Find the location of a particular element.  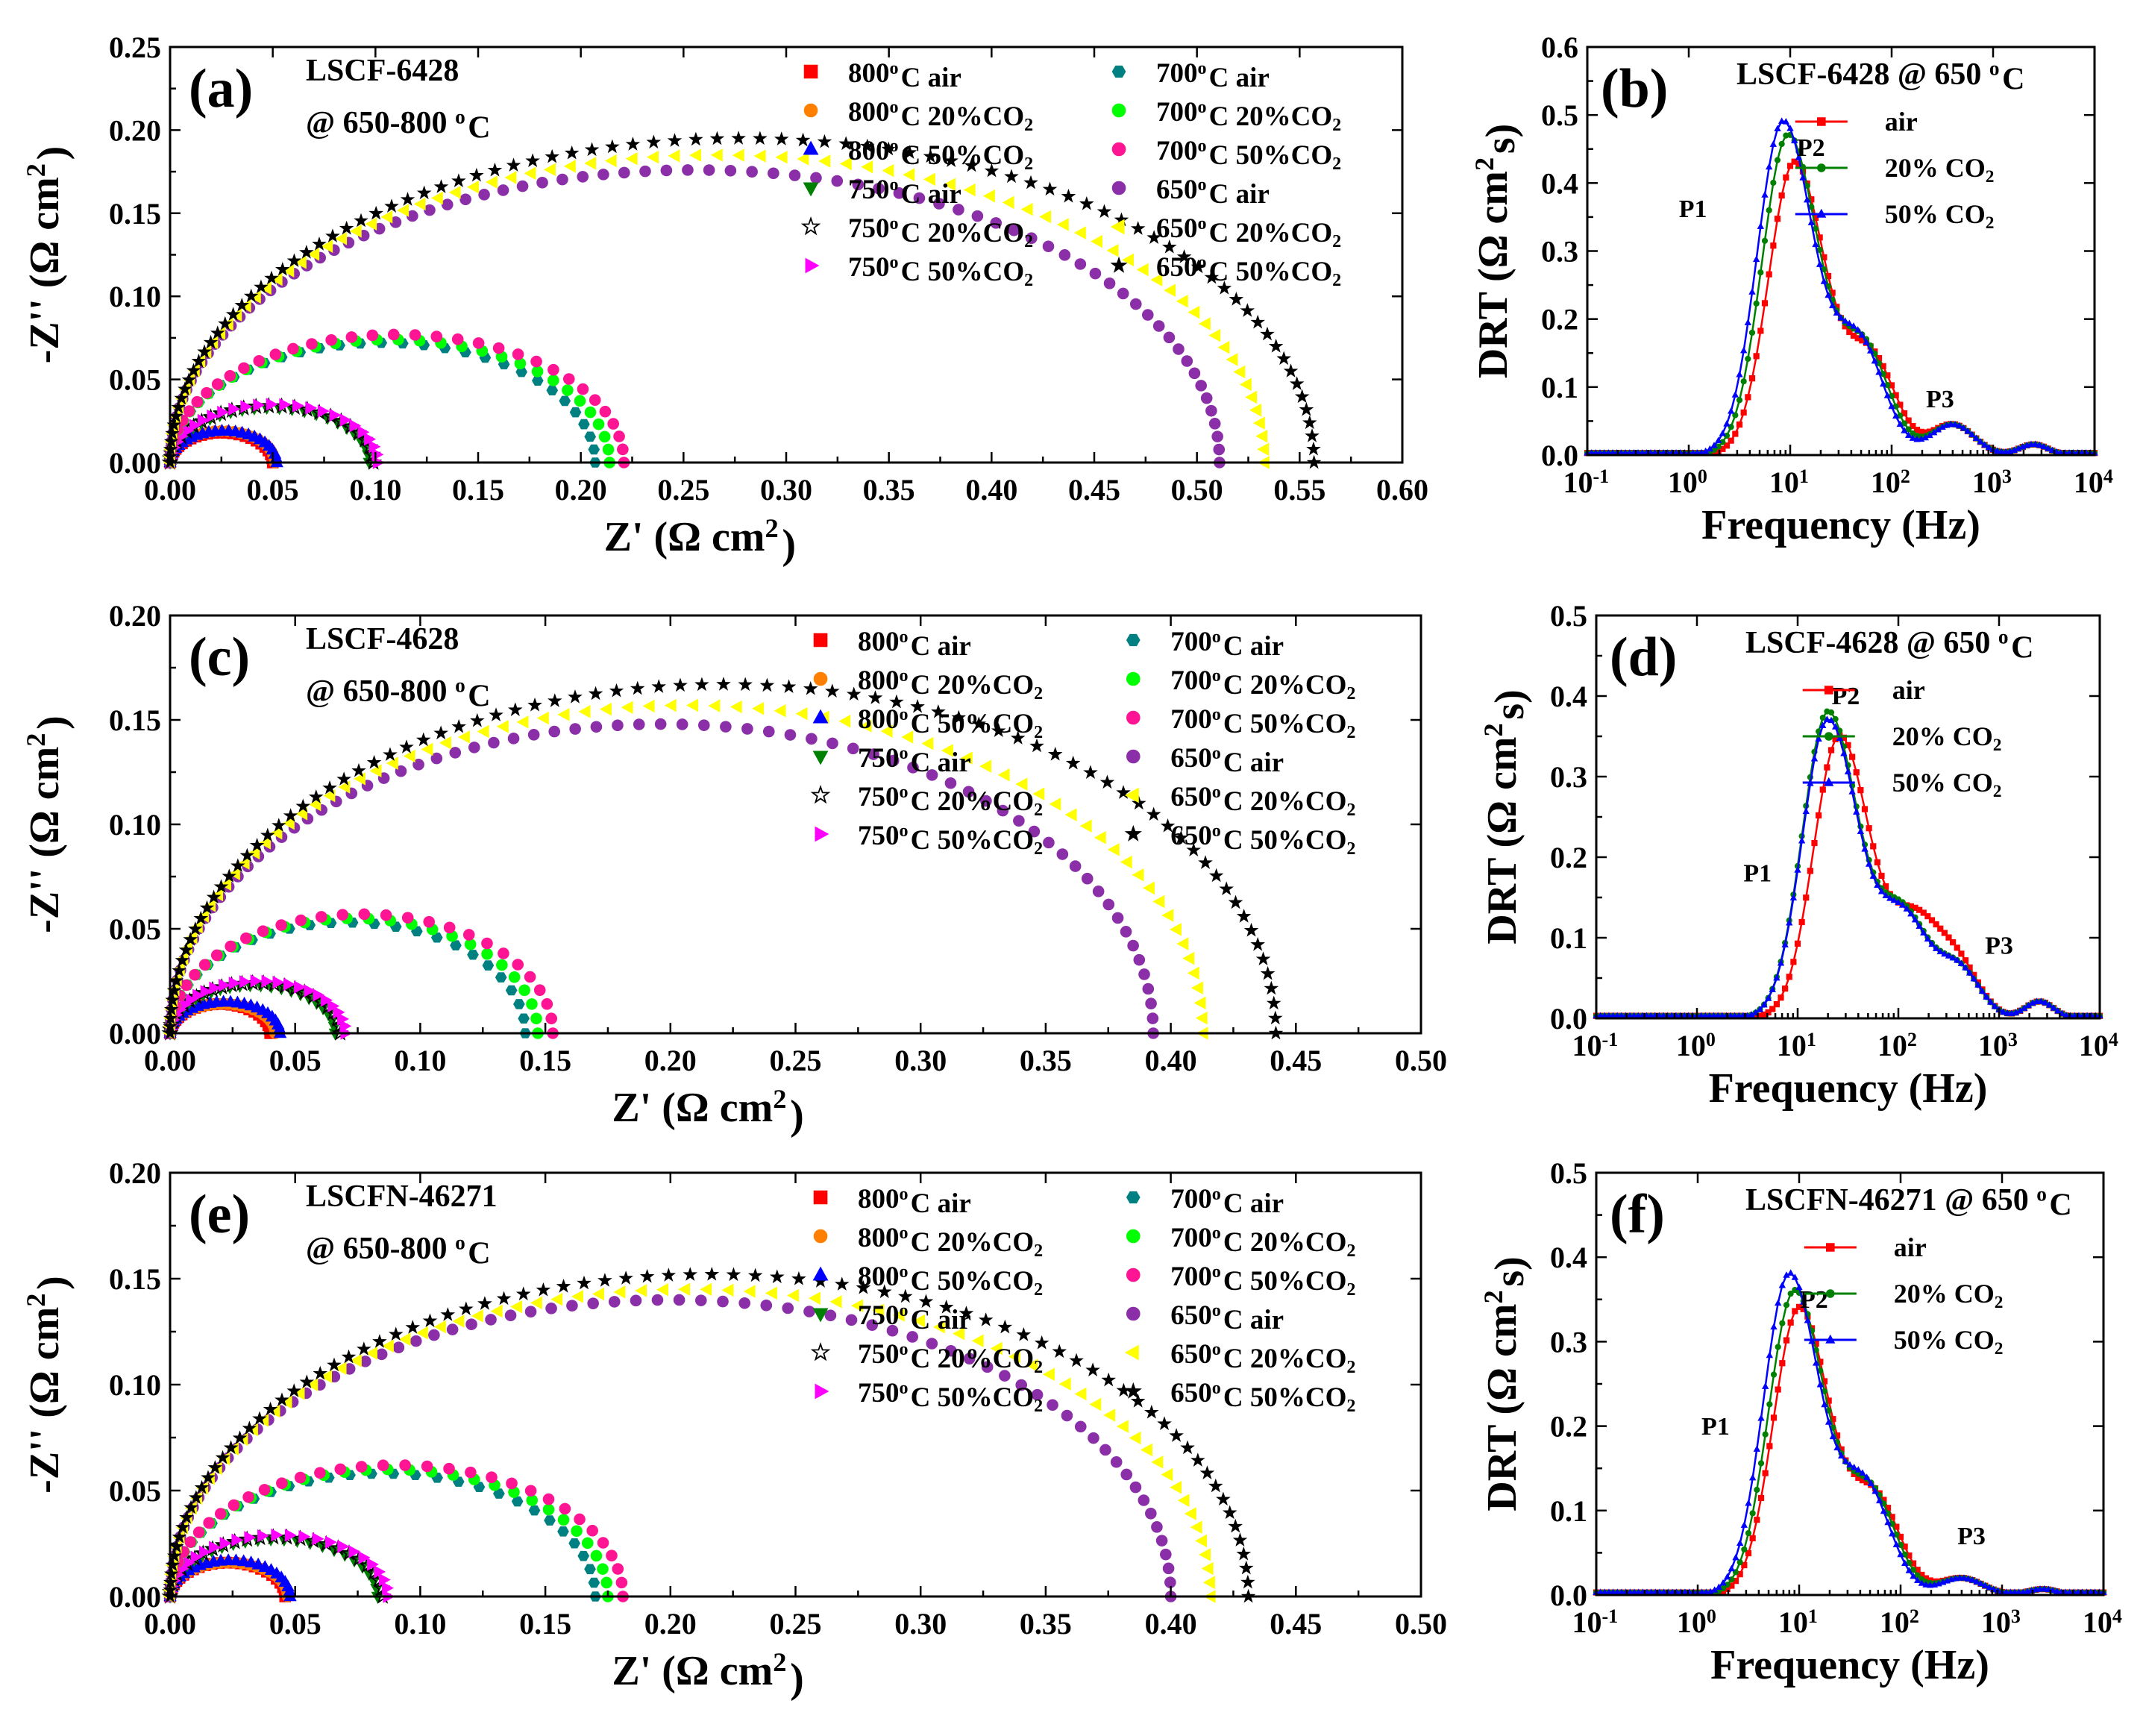

y-tick-label: 0.15 is located at coordinates (135, 214).